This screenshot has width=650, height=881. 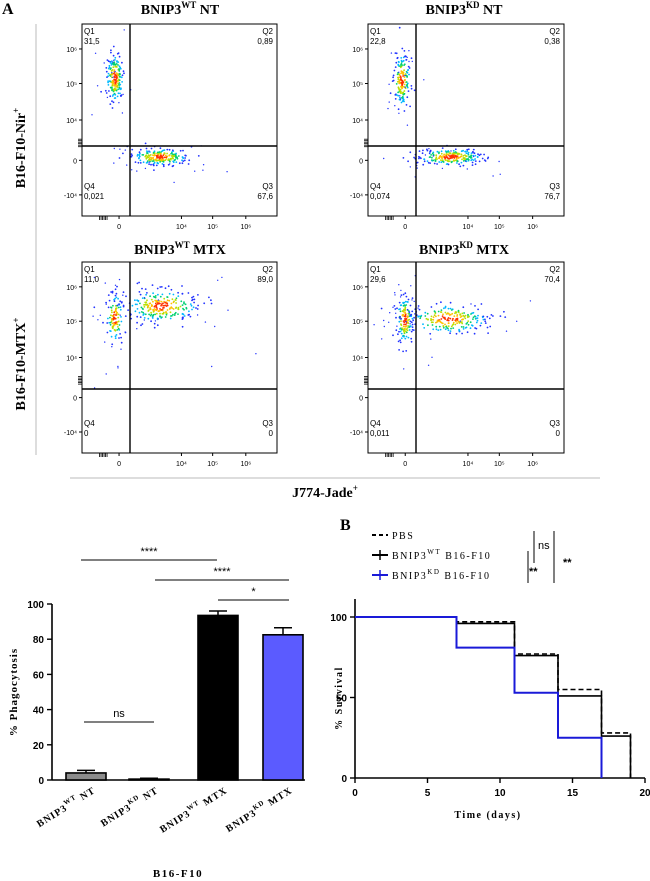 What do you see at coordinates (554, 186) in the screenshot?
I see `quadrant-name: Q3` at bounding box center [554, 186].